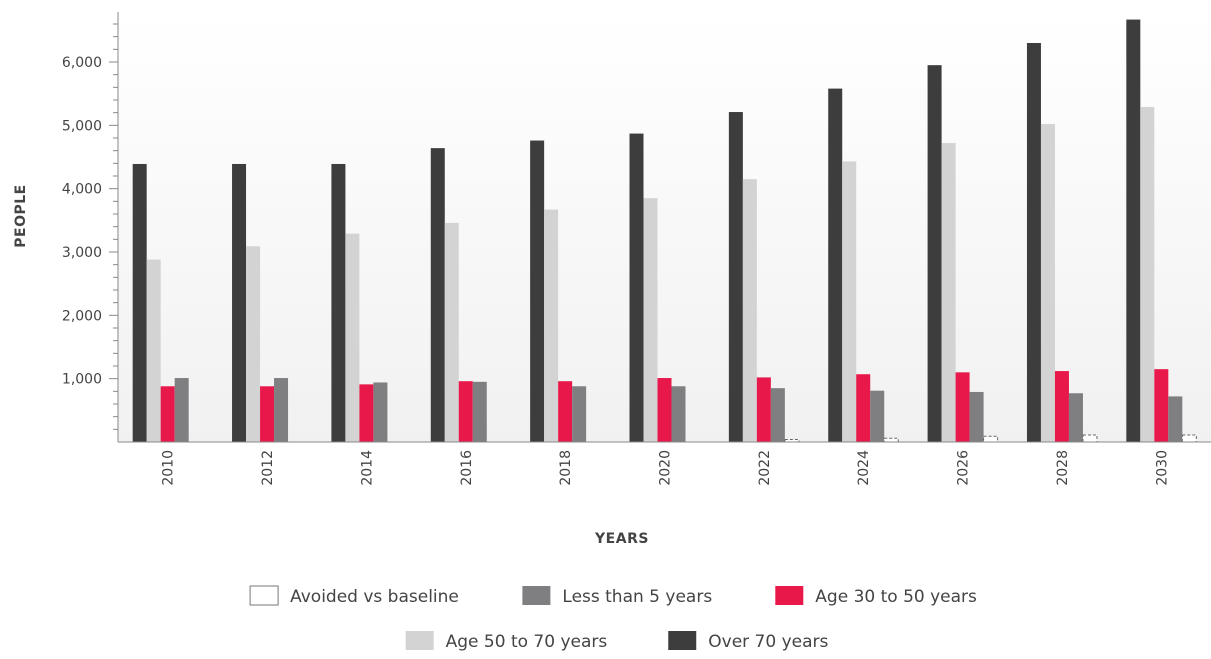 Image resolution: width=1211 pixels, height=659 pixels. I want to click on legend-swatch-age-50-to-70-years, so click(420, 640).